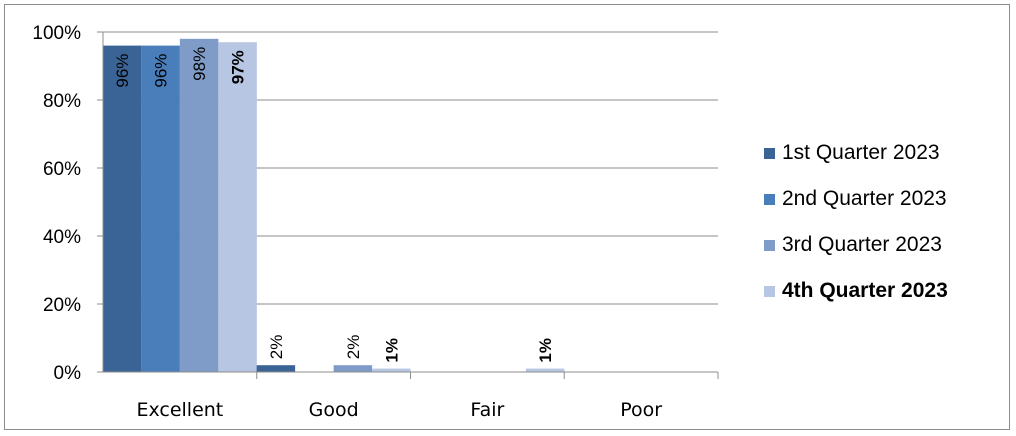 This screenshot has height=436, width=1016. I want to click on legend-entry: 2nd Quarter 2023, so click(864, 198).